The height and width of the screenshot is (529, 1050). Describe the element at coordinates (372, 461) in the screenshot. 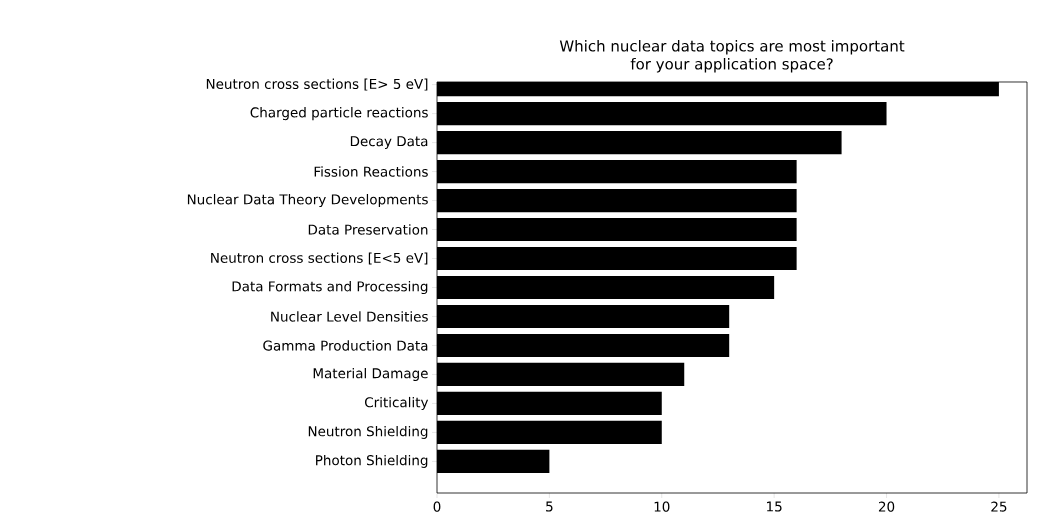

I see `y-tick-label: Photon Shielding` at that location.